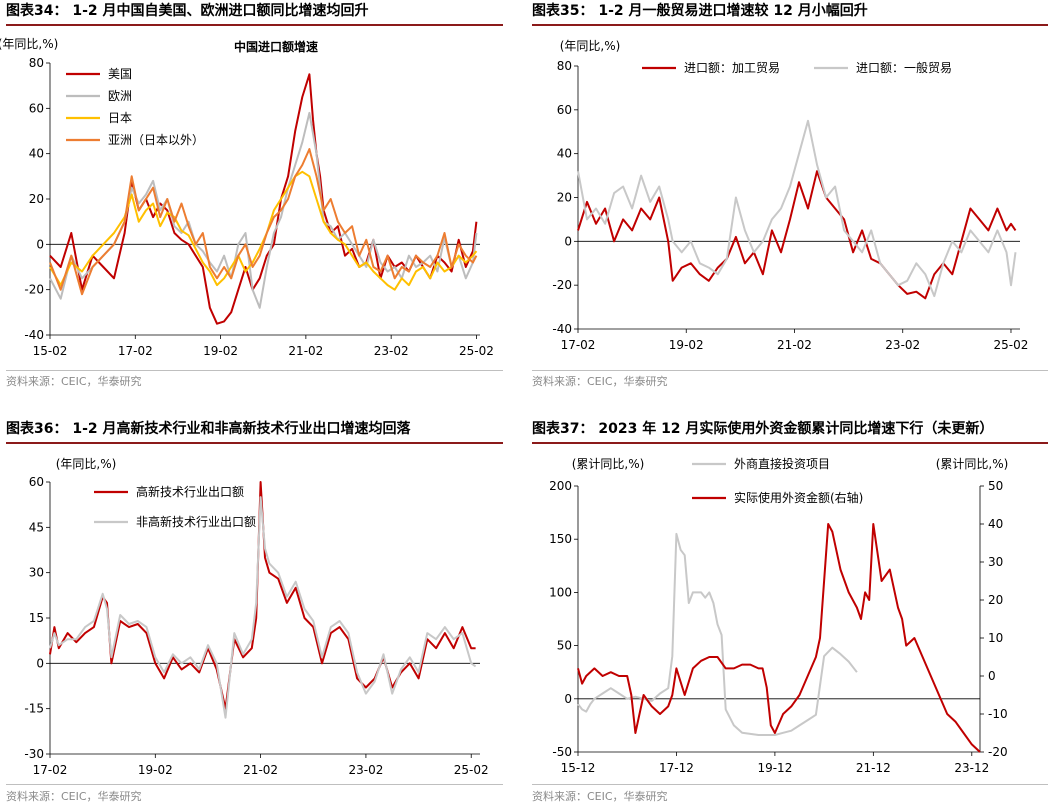 The width and height of the screenshot is (1054, 809). Describe the element at coordinates (564, 646) in the screenshot. I see `y-tick-label: 50` at that location.